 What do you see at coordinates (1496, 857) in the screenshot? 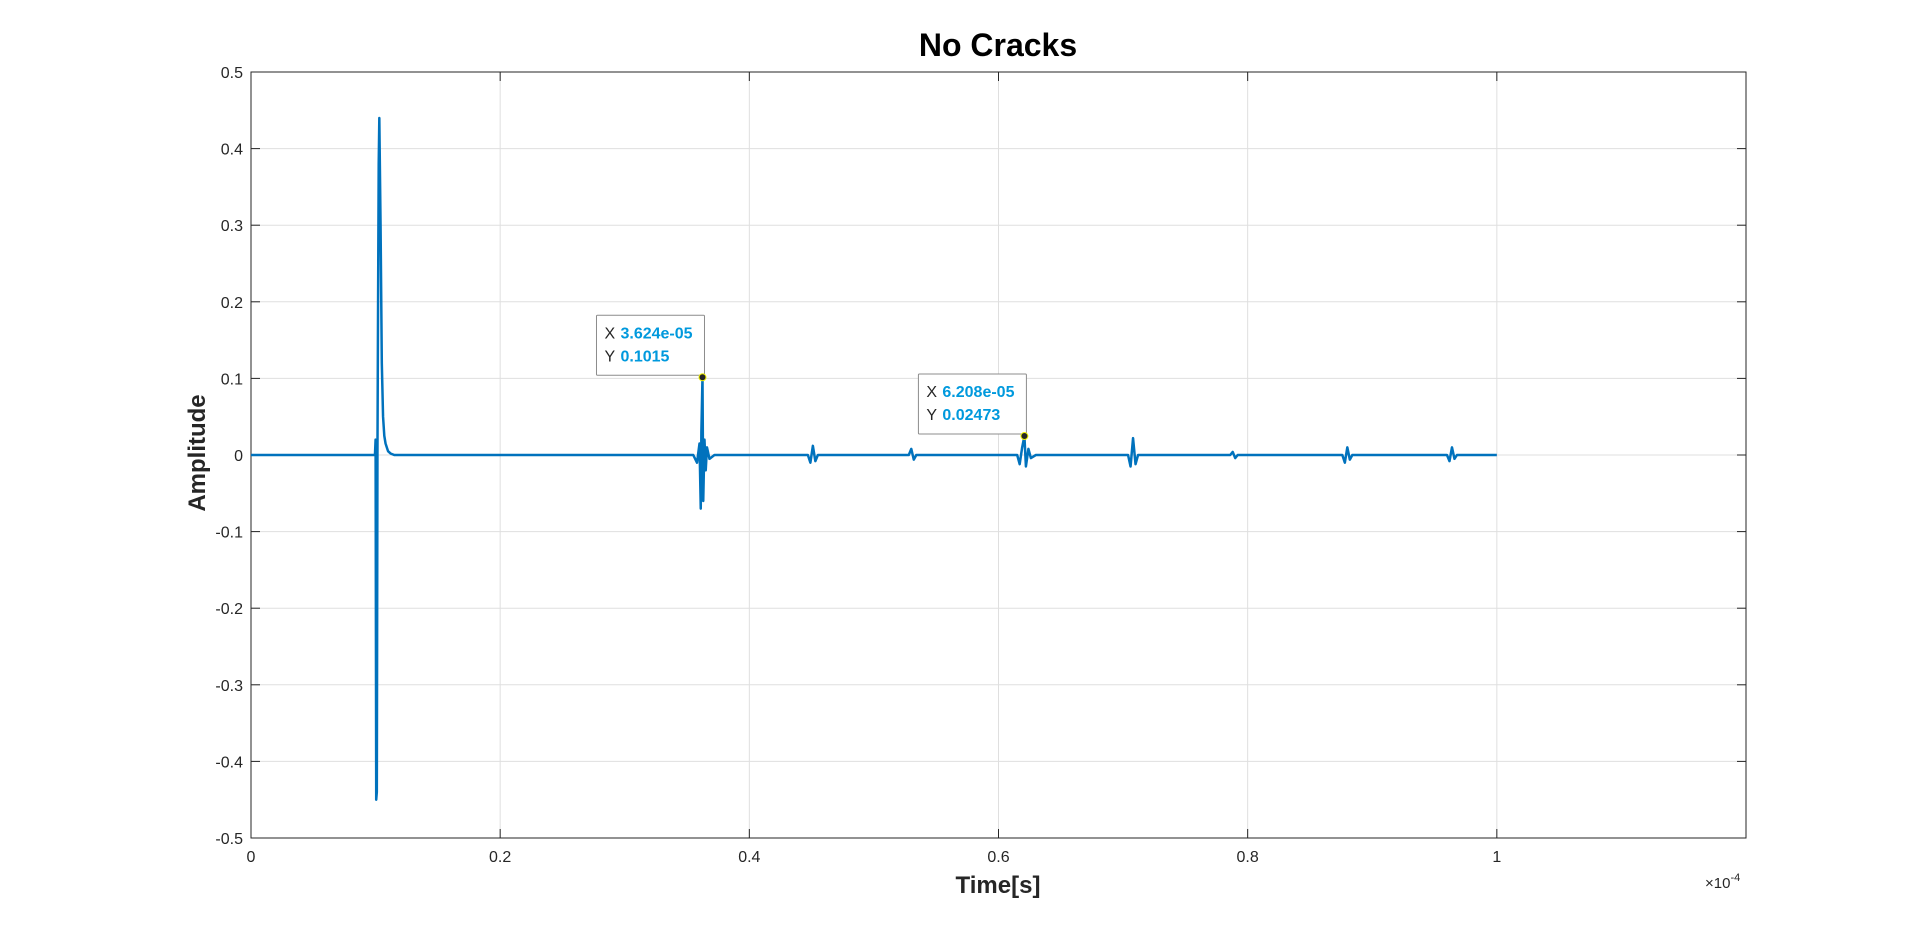
I see `x-tick-label: 1` at bounding box center [1496, 857].